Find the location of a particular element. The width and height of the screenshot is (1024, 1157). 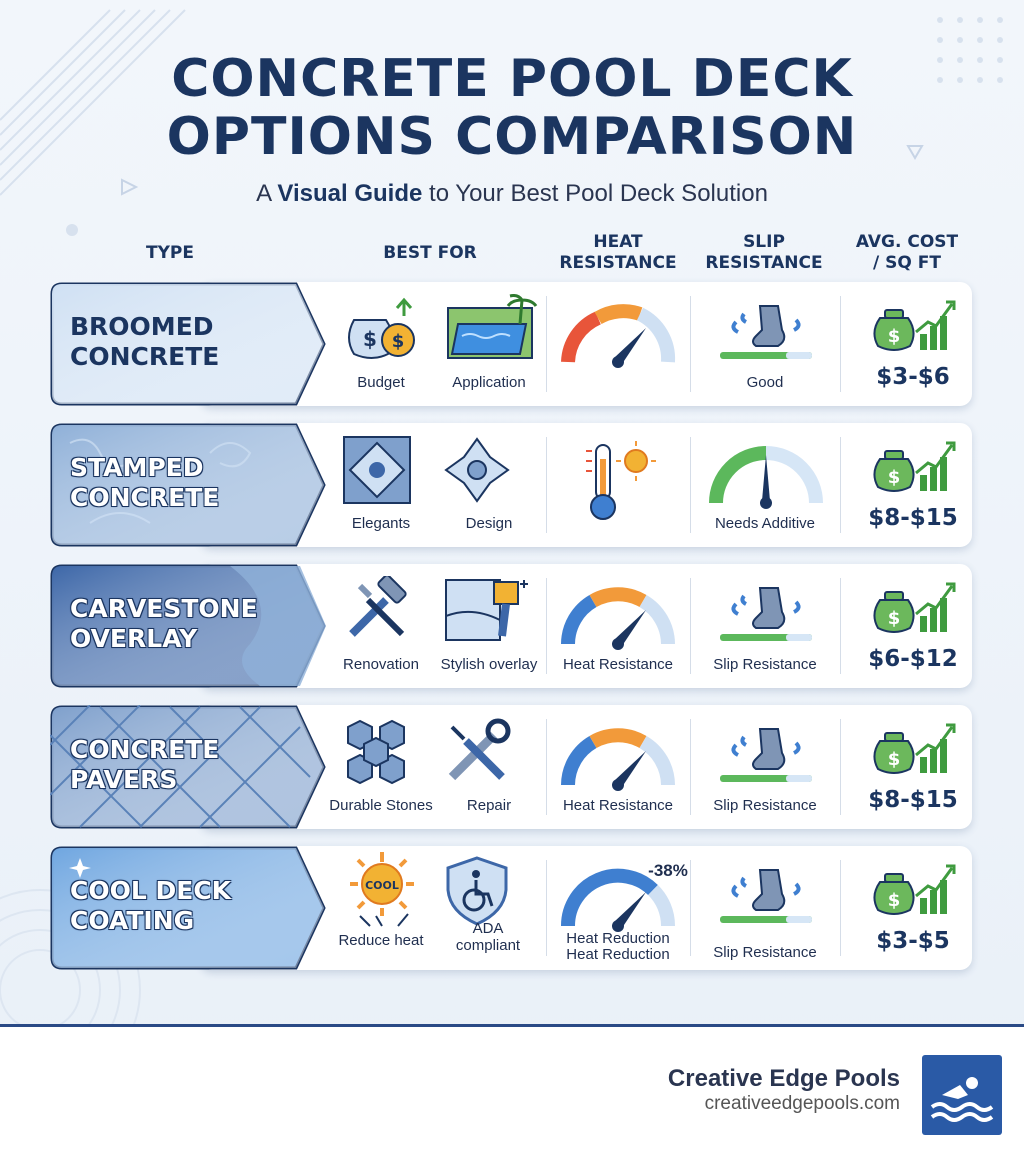

wrench-screwdriver-icon is located at coordinates (477, 754).